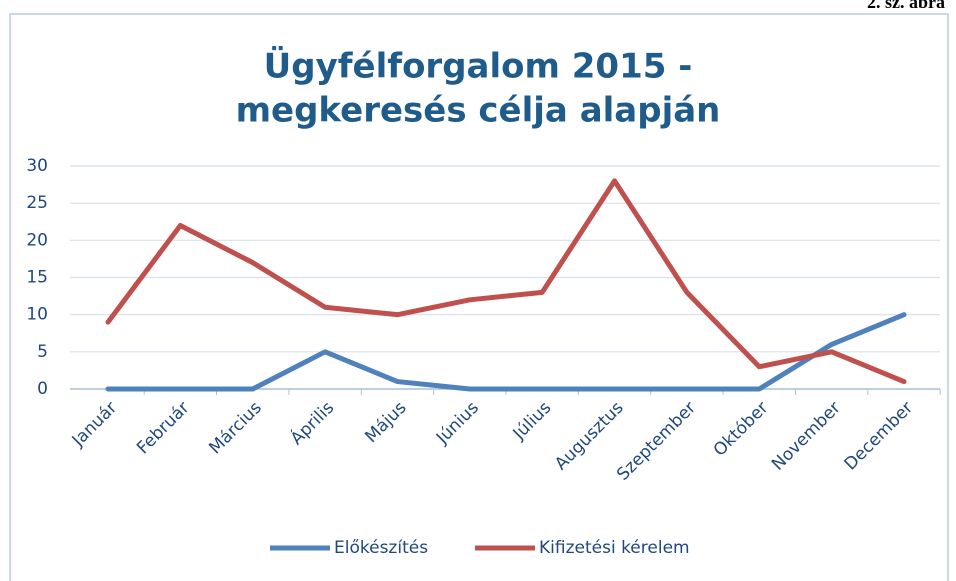  I want to click on chart-title: Ügyfélforgalom 2015 -, so click(478, 66).